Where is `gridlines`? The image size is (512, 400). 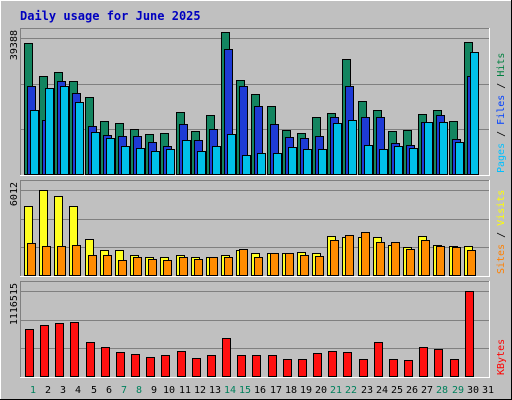
gridlines is located at coordinates (255, 320).